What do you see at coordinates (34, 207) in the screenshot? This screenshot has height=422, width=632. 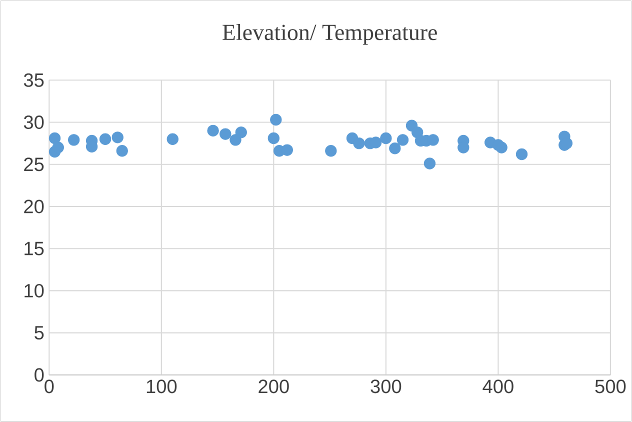 I see `y-tick-label: 20` at bounding box center [34, 207].